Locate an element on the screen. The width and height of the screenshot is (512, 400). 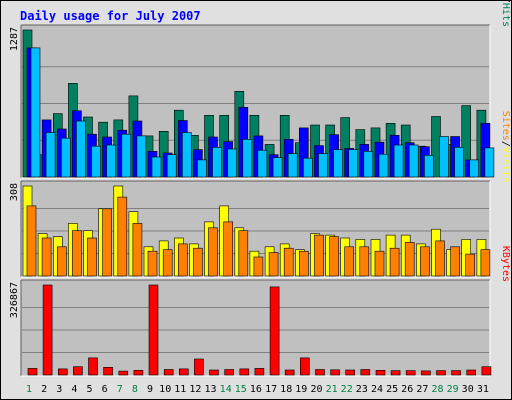
x-tick-label-day-7: 7 is located at coordinates (120, 389).